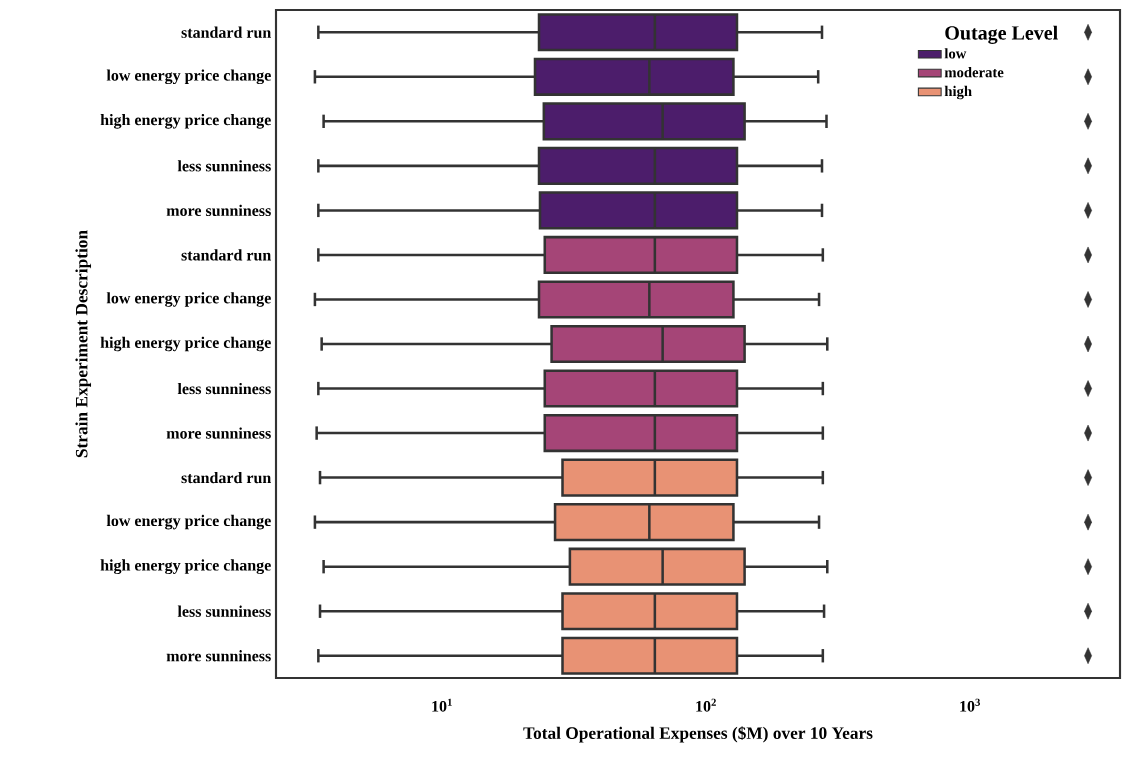 This screenshot has height=757, width=1124. I want to click on legend-label: low, so click(955, 53).